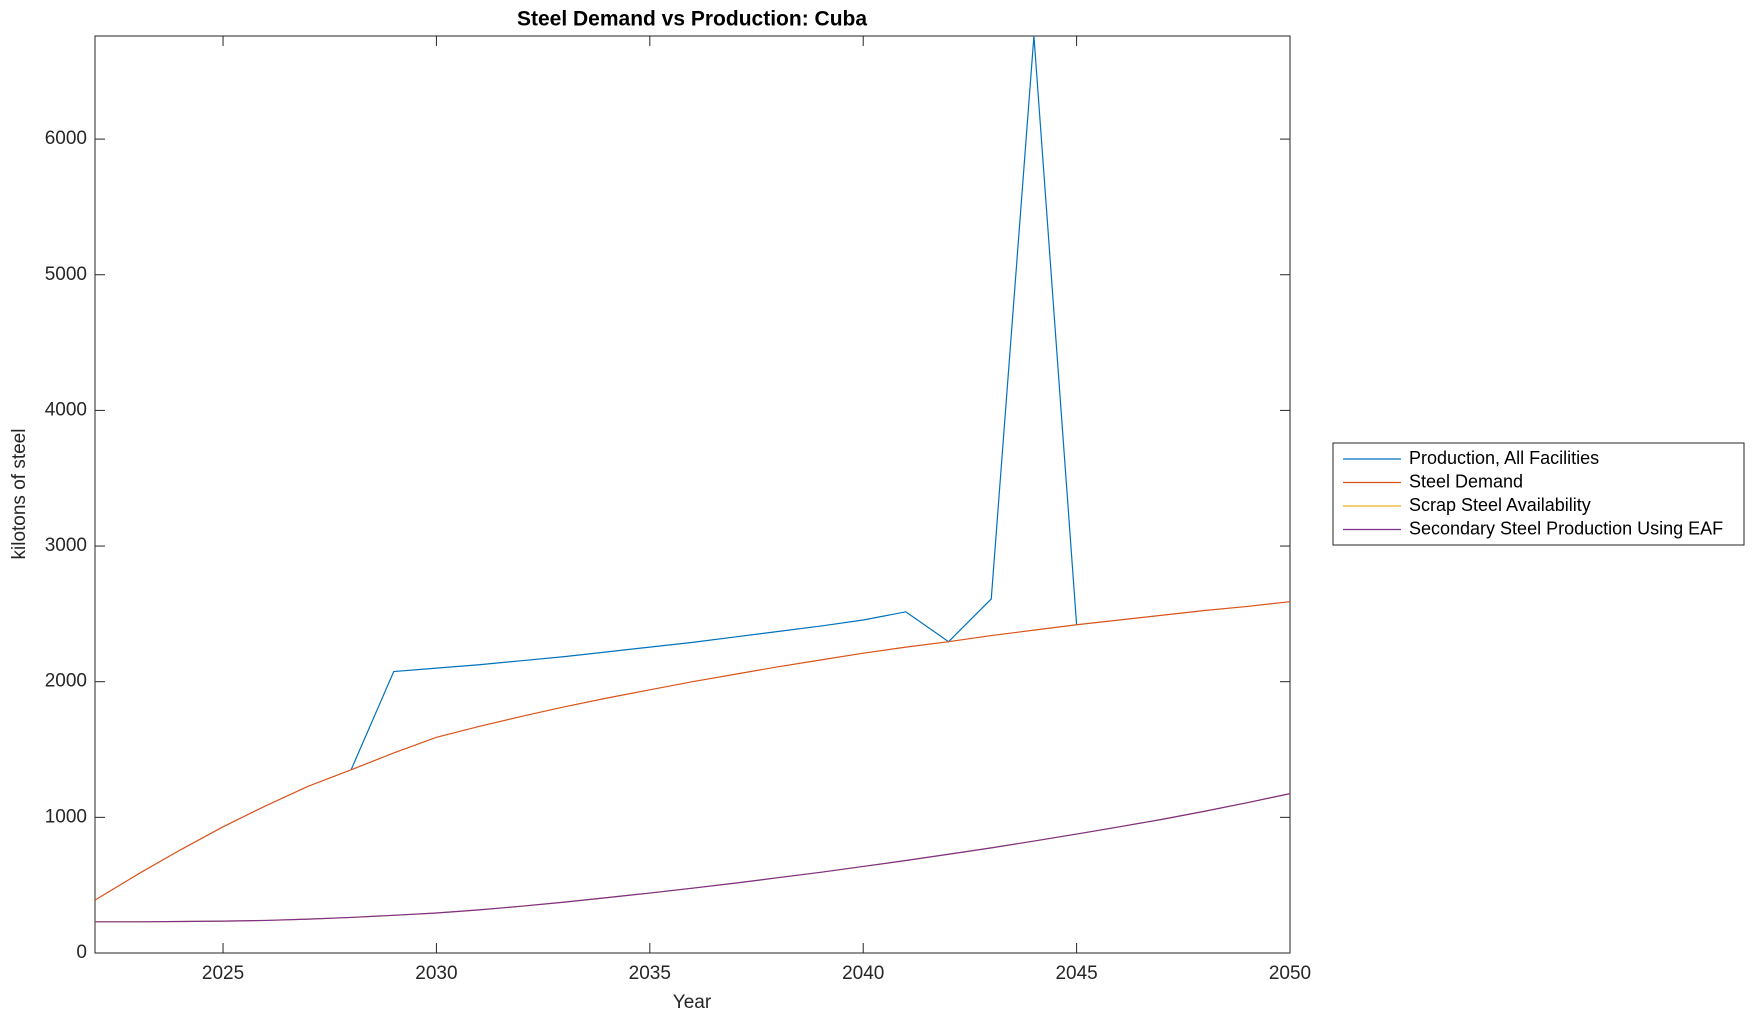  What do you see at coordinates (66, 274) in the screenshot?
I see `y-tick-label: 5000` at bounding box center [66, 274].